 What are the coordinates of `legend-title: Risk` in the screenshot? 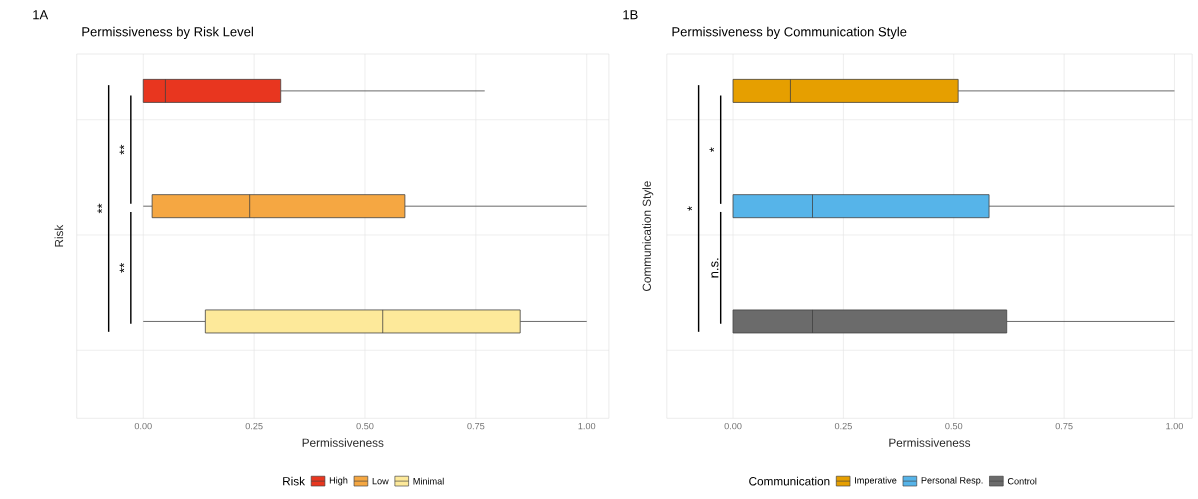 It's located at (294, 481).